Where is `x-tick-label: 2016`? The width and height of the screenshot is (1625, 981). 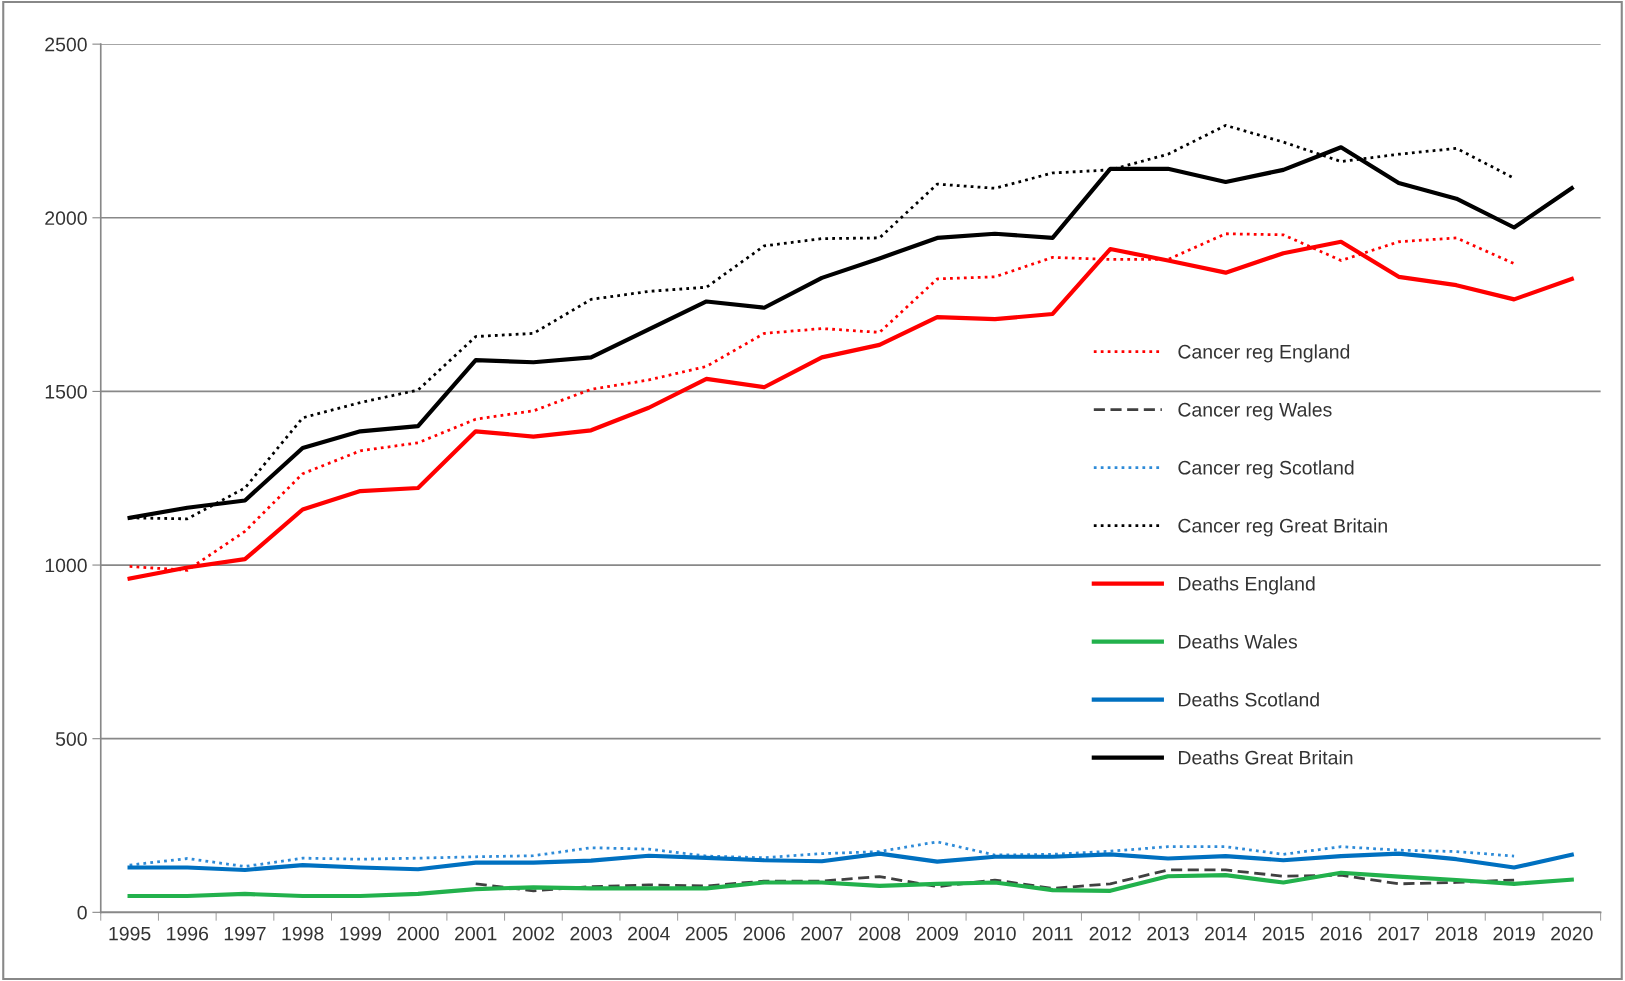 x-tick-label: 2016 is located at coordinates (1341, 933).